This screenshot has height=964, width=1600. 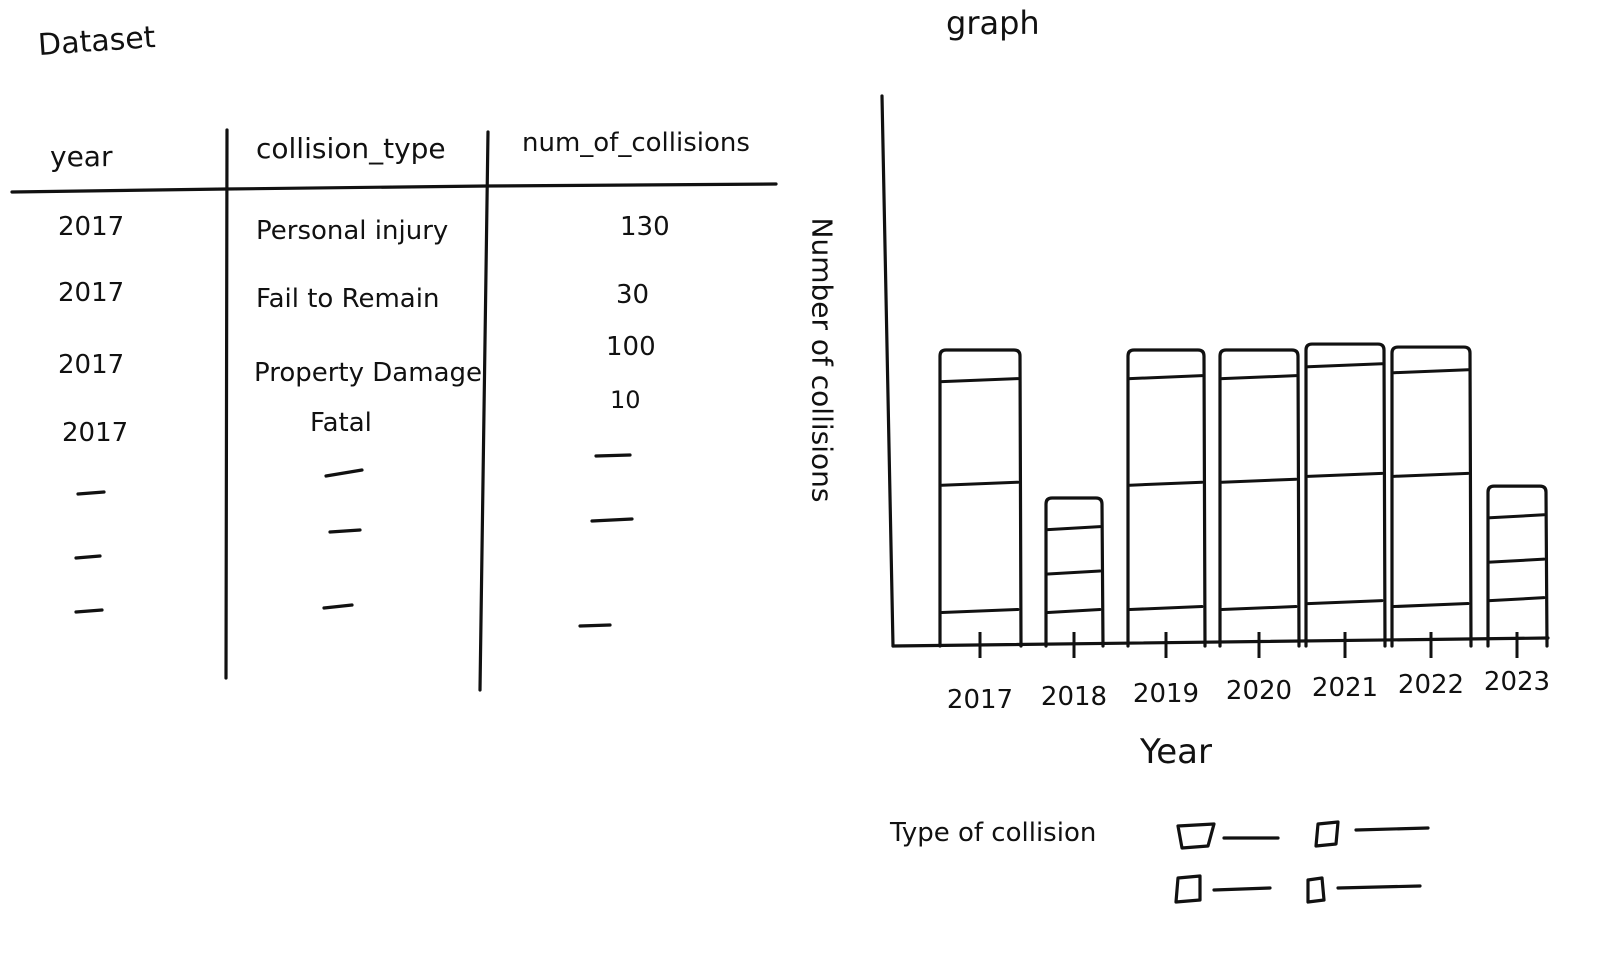 I want to click on table-cell-num-collisions: 130, so click(x=645, y=227).